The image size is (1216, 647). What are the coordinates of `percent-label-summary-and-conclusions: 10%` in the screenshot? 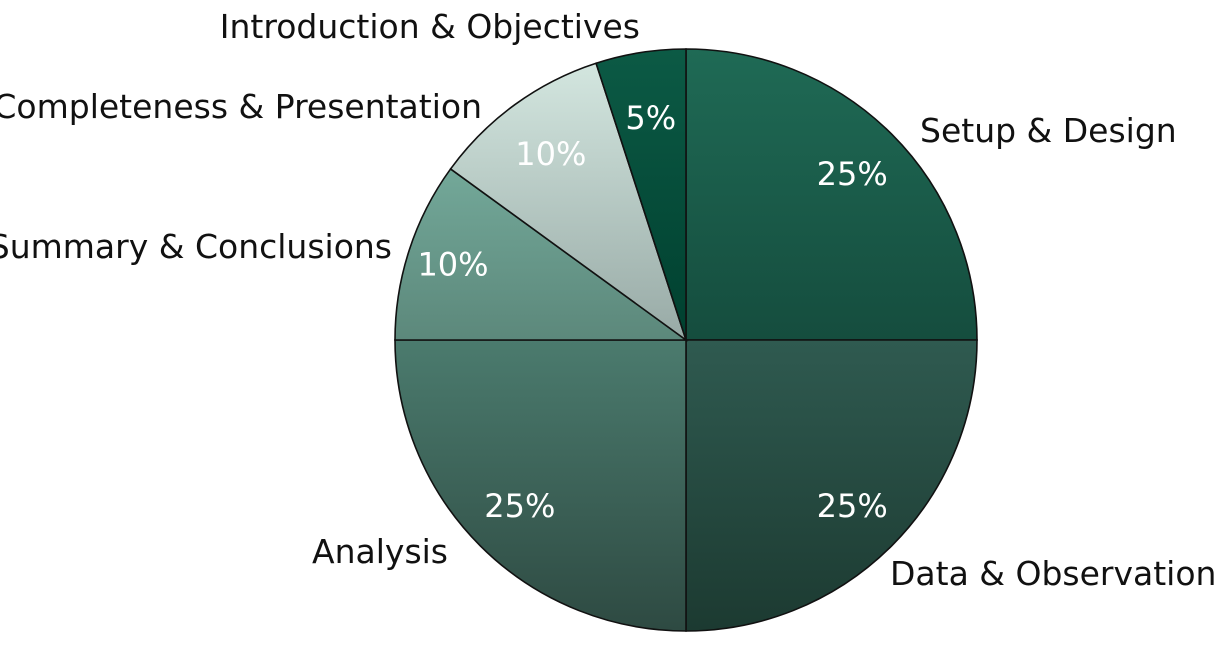 It's located at (452, 264).